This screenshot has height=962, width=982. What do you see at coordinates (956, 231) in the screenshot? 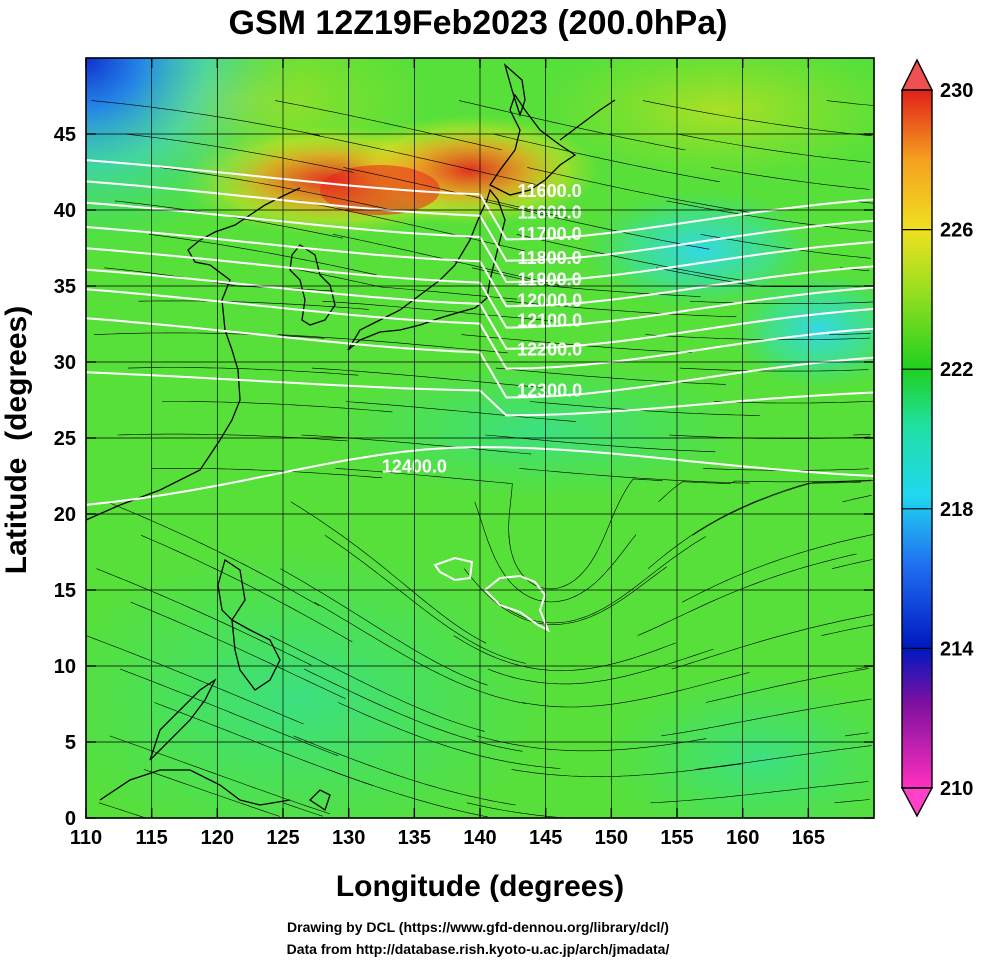
I see `colorbar-label-4: 226` at bounding box center [956, 231].